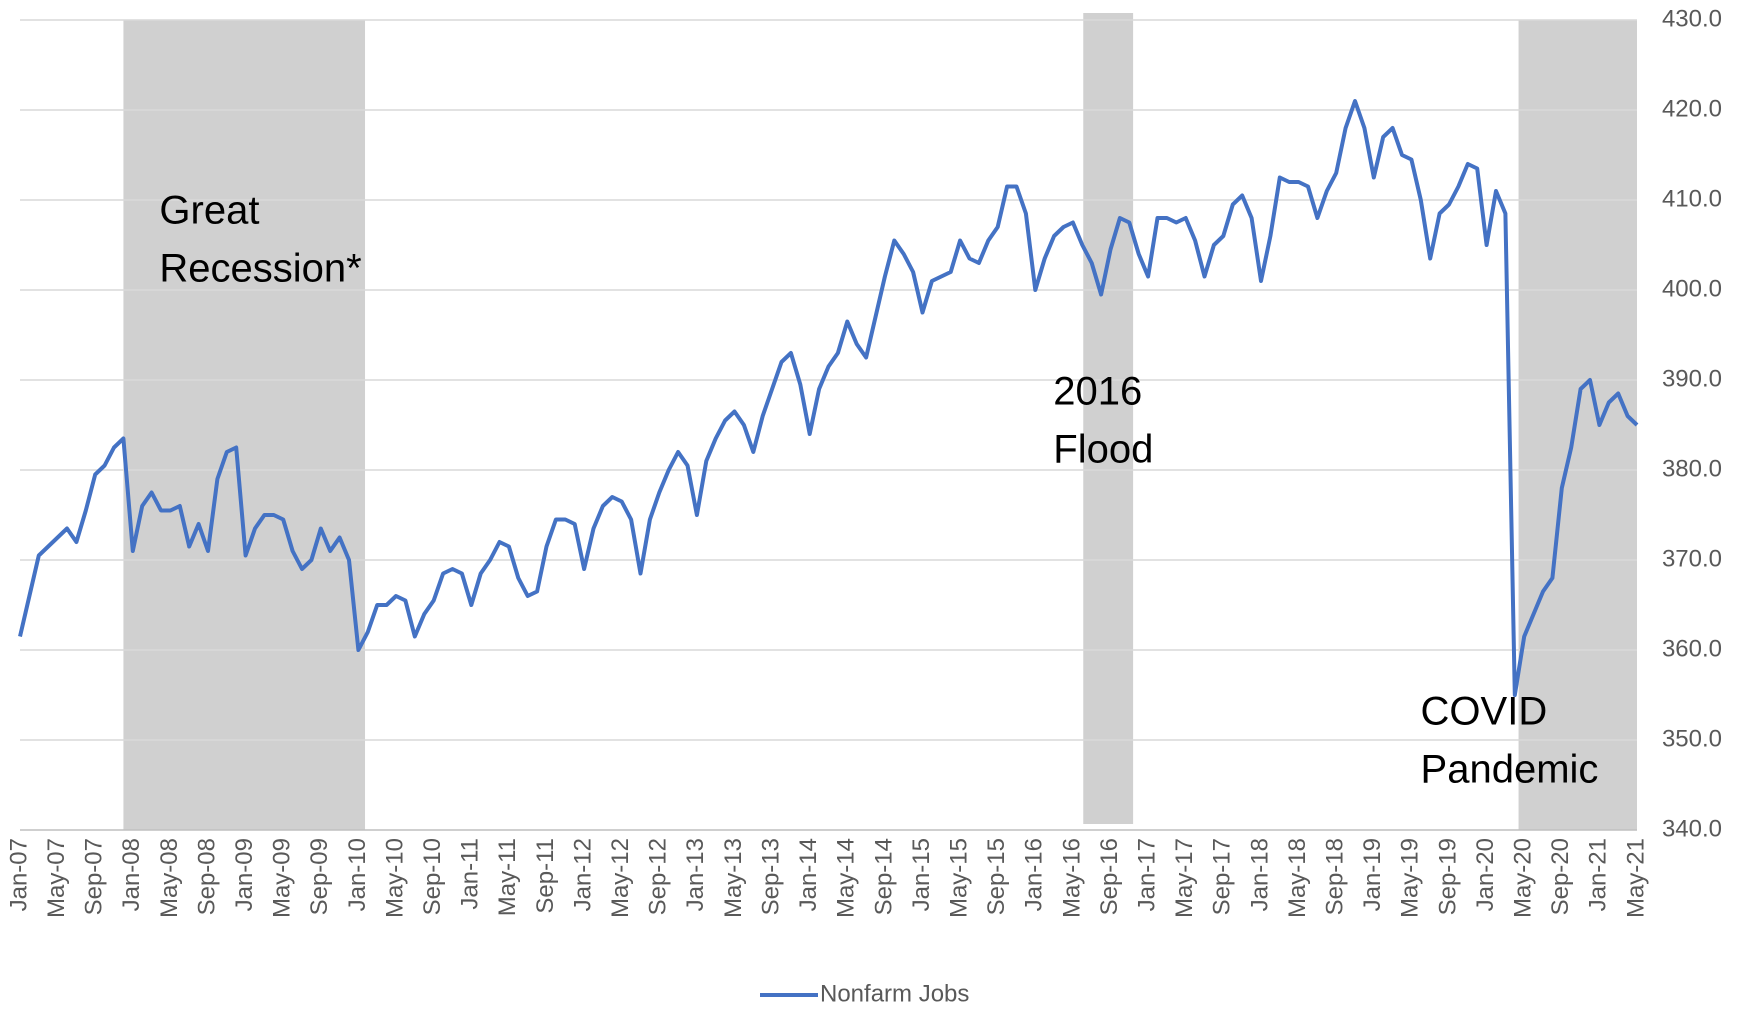 This screenshot has height=1009, width=1747. Describe the element at coordinates (56, 878) in the screenshot. I see `x-tick-label: May-07` at that location.